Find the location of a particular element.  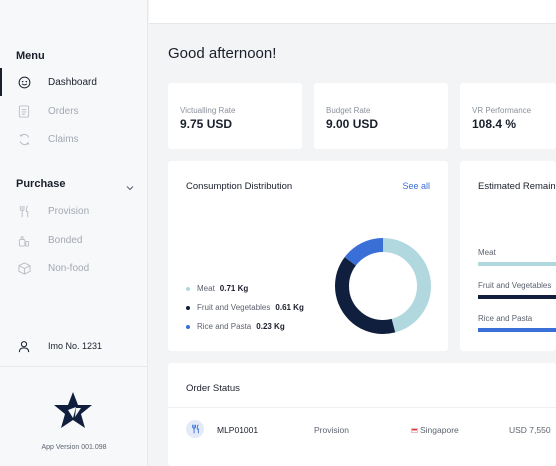

dashboard-icon is located at coordinates (24, 82).